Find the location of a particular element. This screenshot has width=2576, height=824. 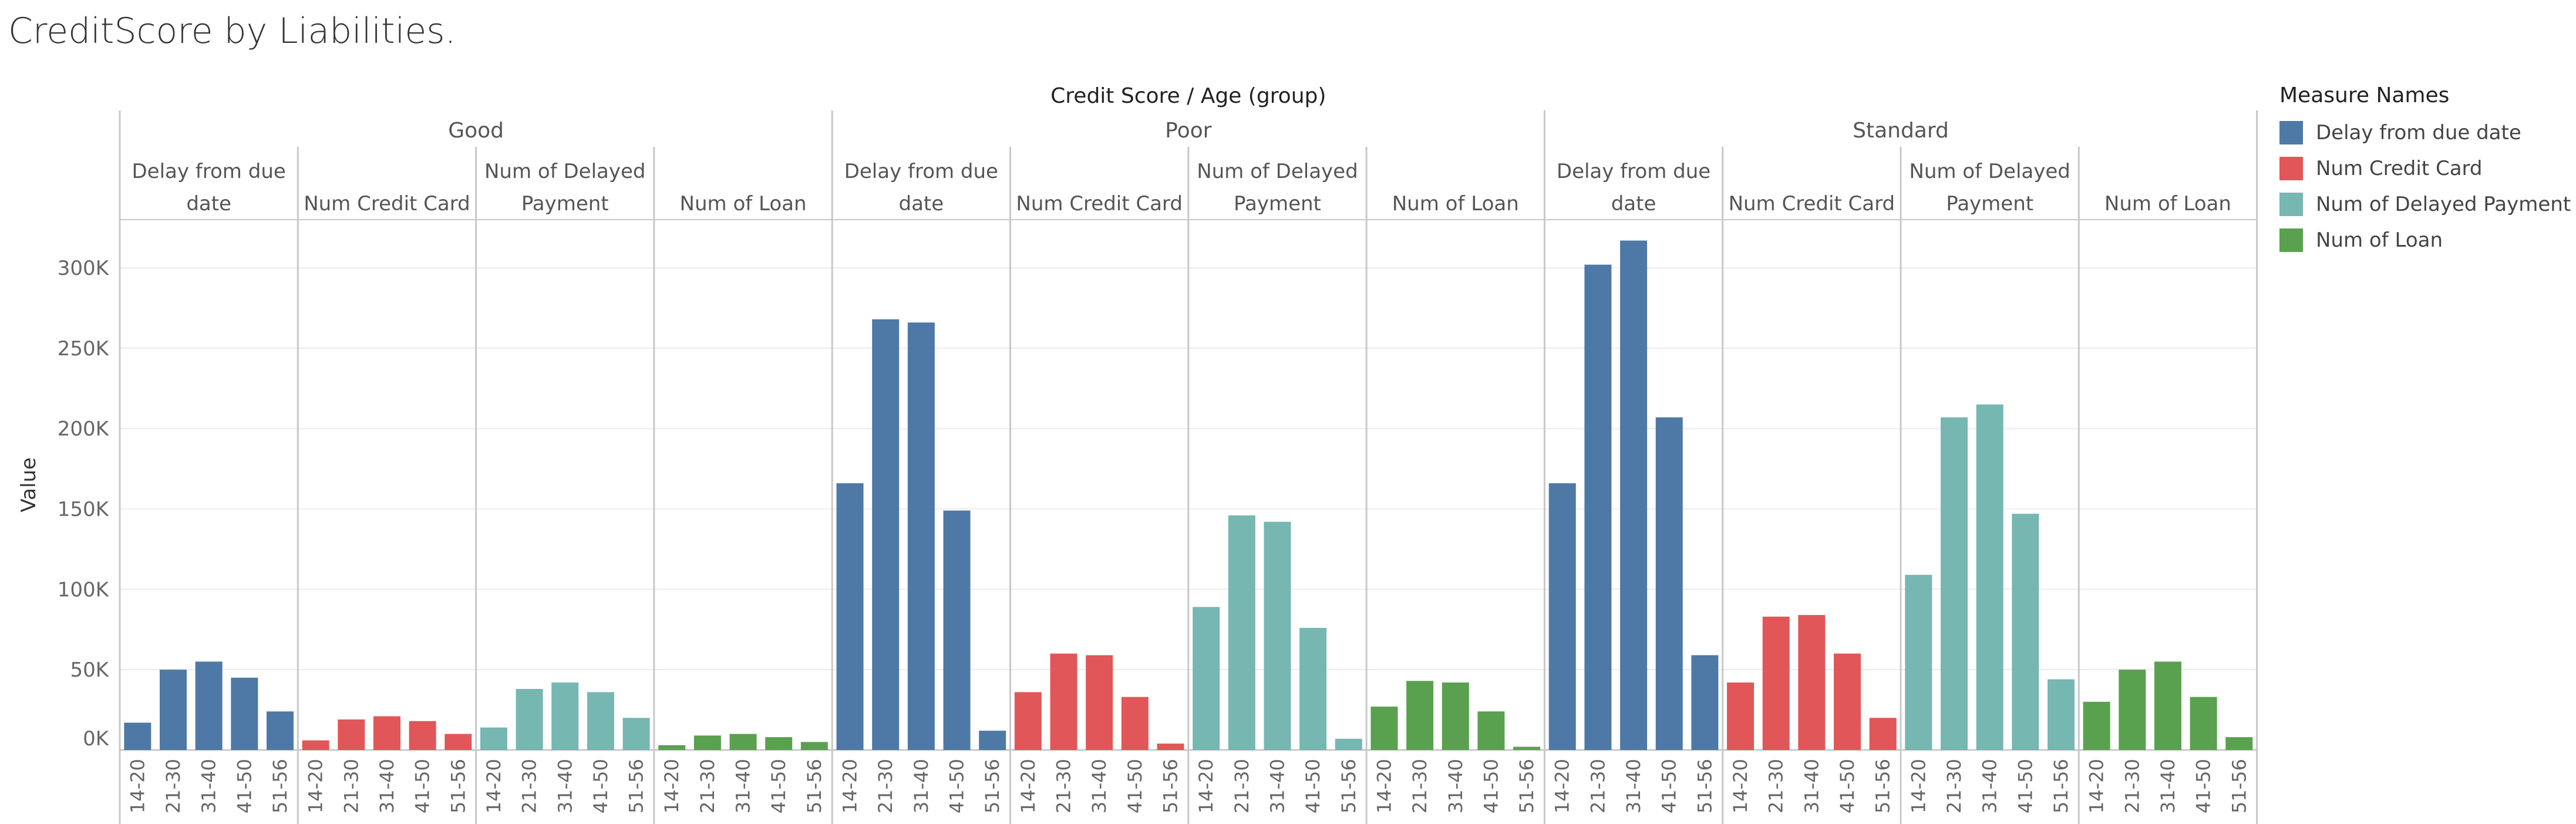

measure-header: Payment is located at coordinates (1277, 204).